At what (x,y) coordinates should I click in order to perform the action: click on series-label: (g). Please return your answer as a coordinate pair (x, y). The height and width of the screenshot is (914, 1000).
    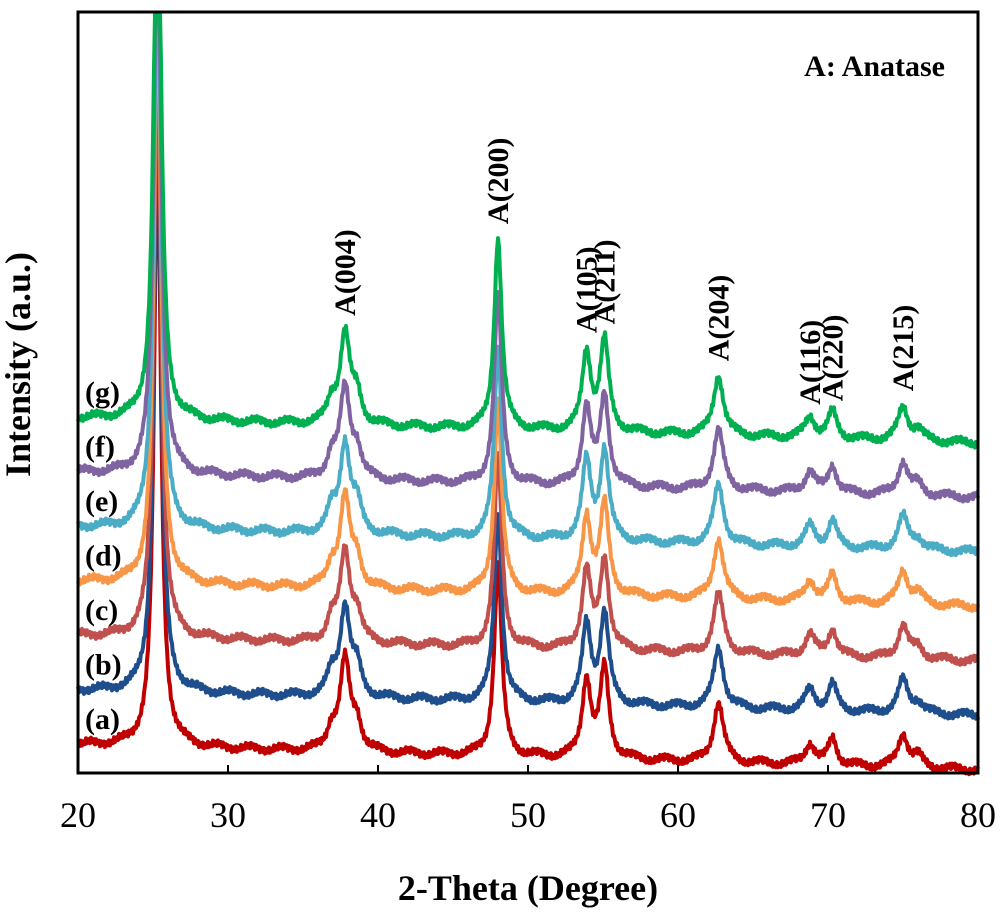
    Looking at the image, I should click on (102, 392).